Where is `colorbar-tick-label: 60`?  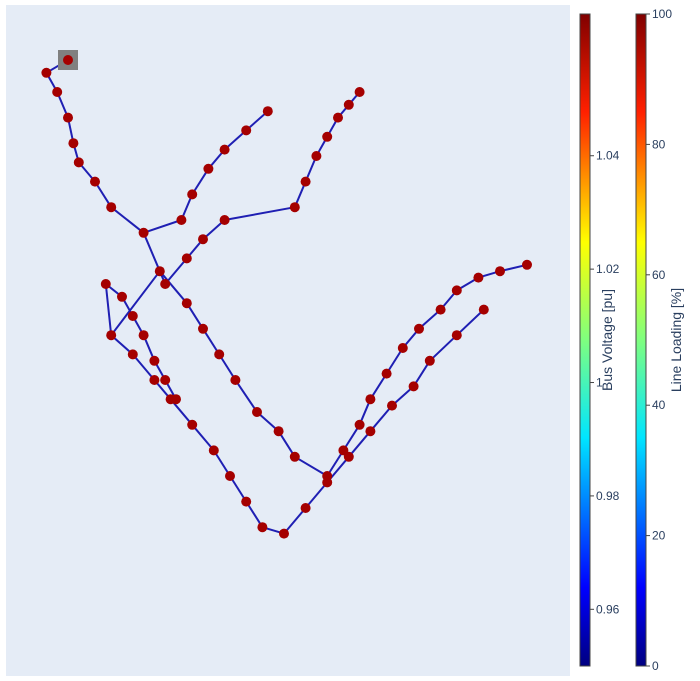
colorbar-tick-label: 60 is located at coordinates (659, 275).